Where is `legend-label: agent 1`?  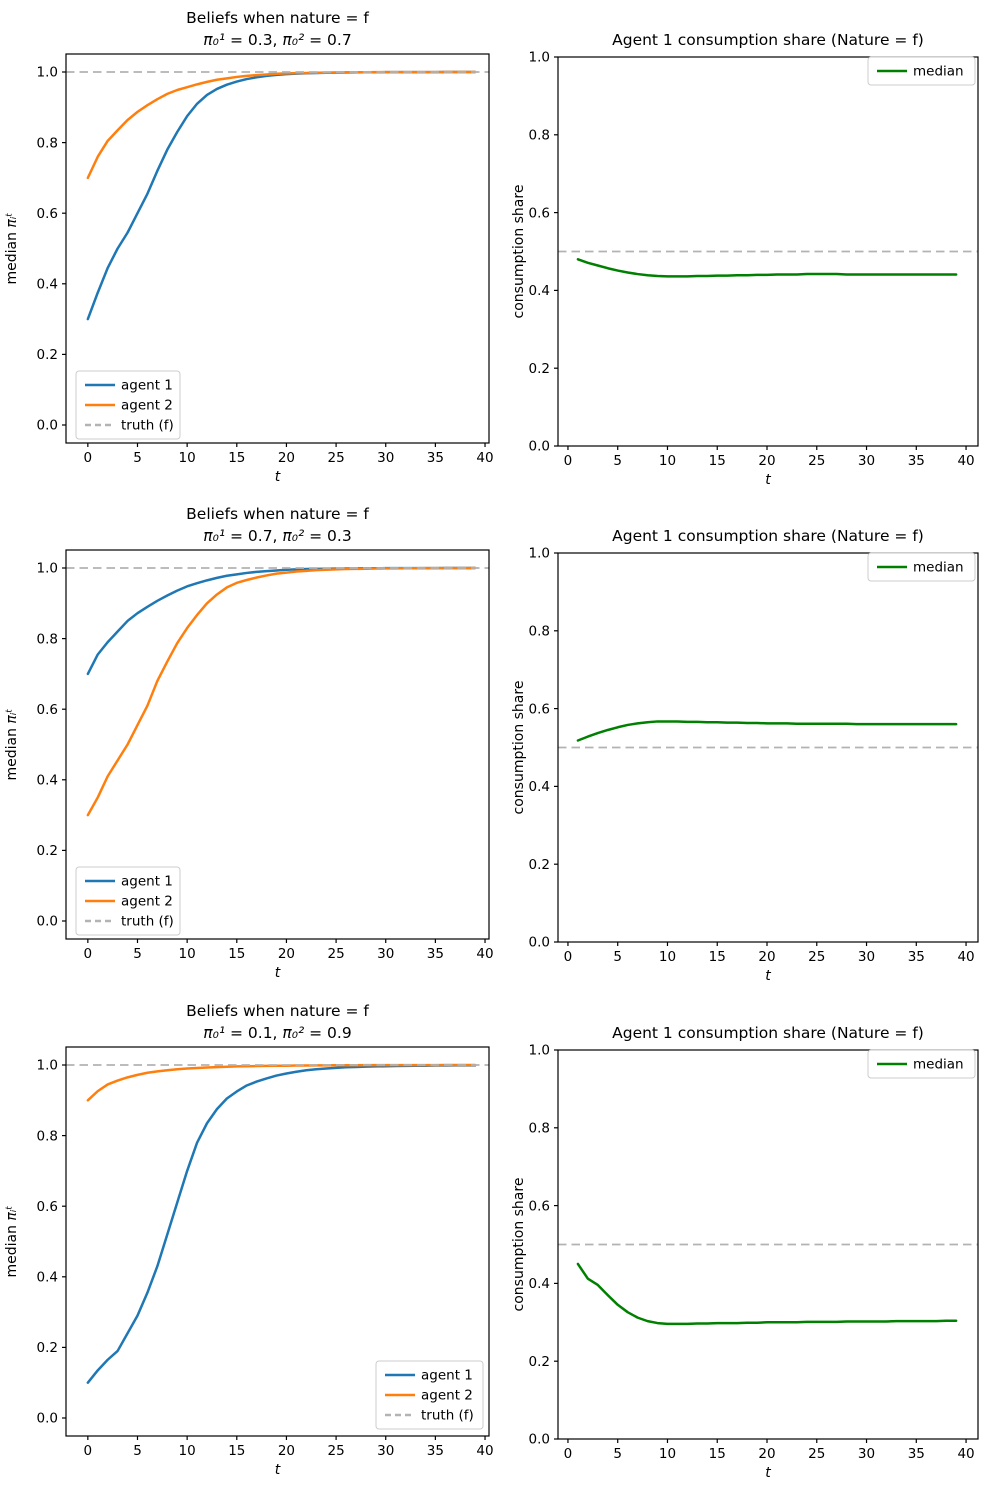
legend-label: agent 1 is located at coordinates (447, 1376).